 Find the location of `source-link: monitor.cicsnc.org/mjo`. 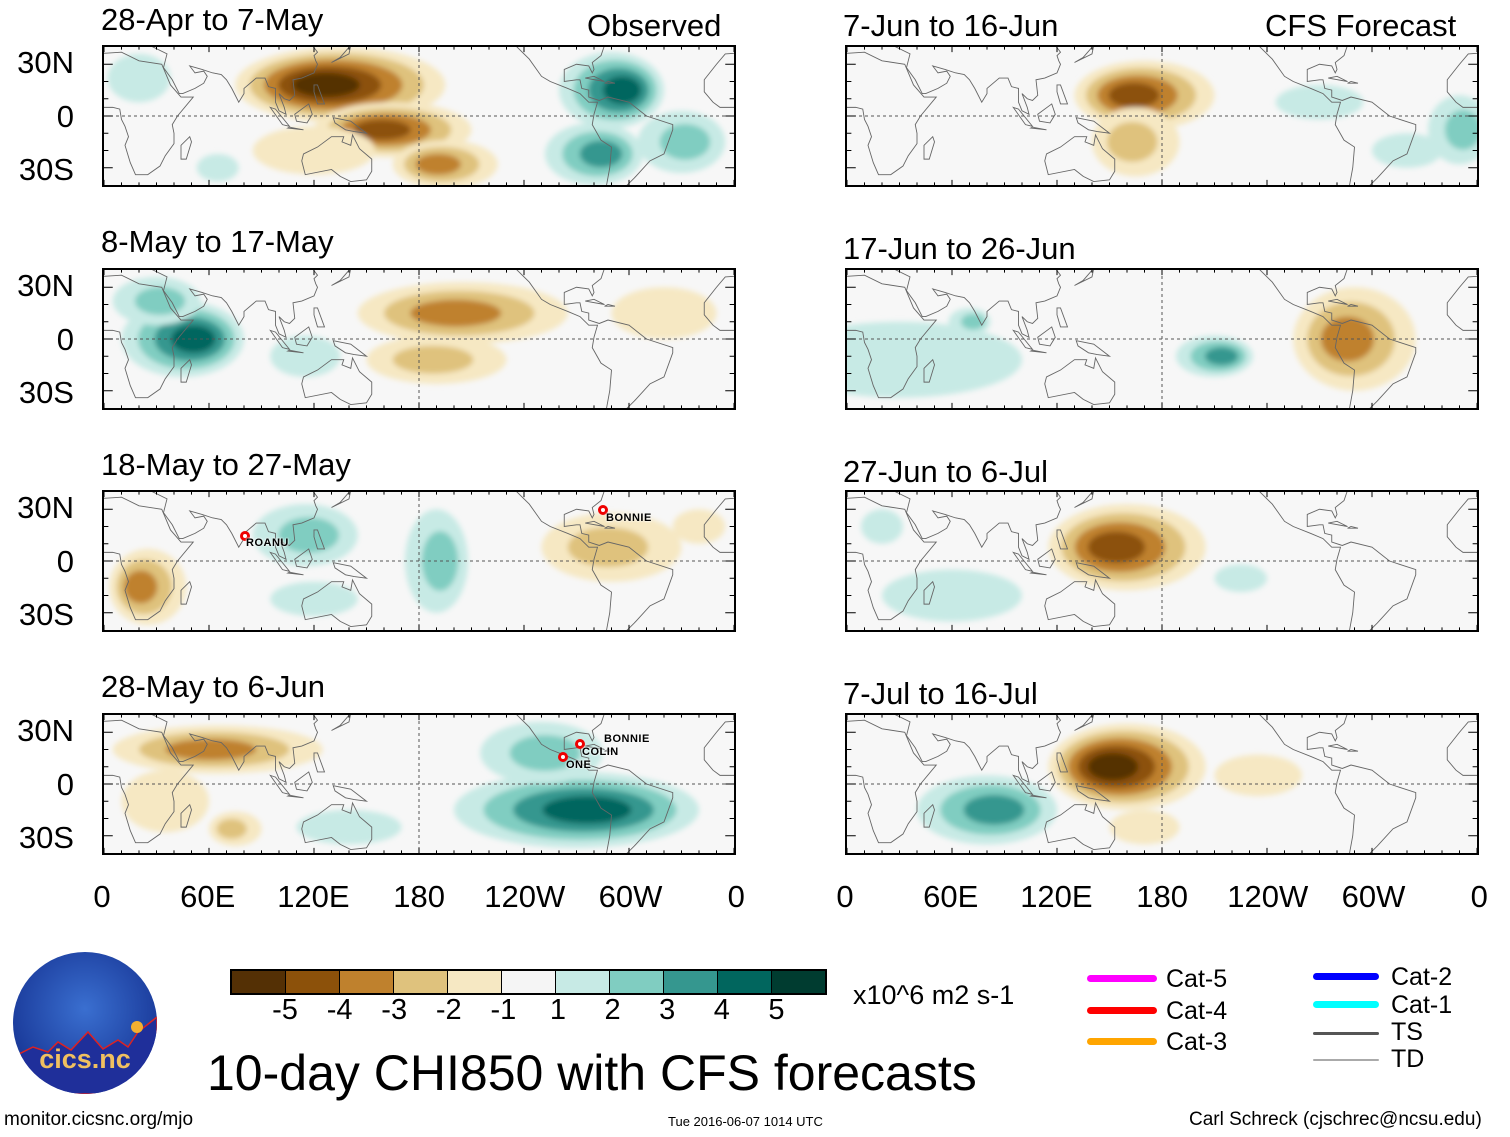

source-link: monitor.cicsnc.org/mjo is located at coordinates (99, 1119).